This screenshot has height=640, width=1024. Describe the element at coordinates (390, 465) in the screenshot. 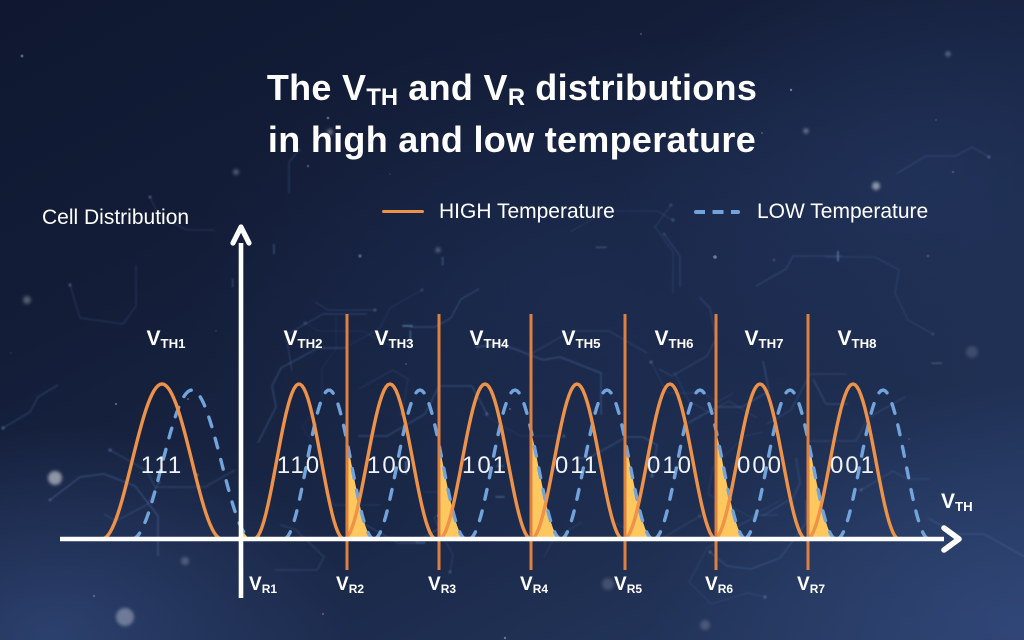

I see `state-bits-label-100: 100` at that location.